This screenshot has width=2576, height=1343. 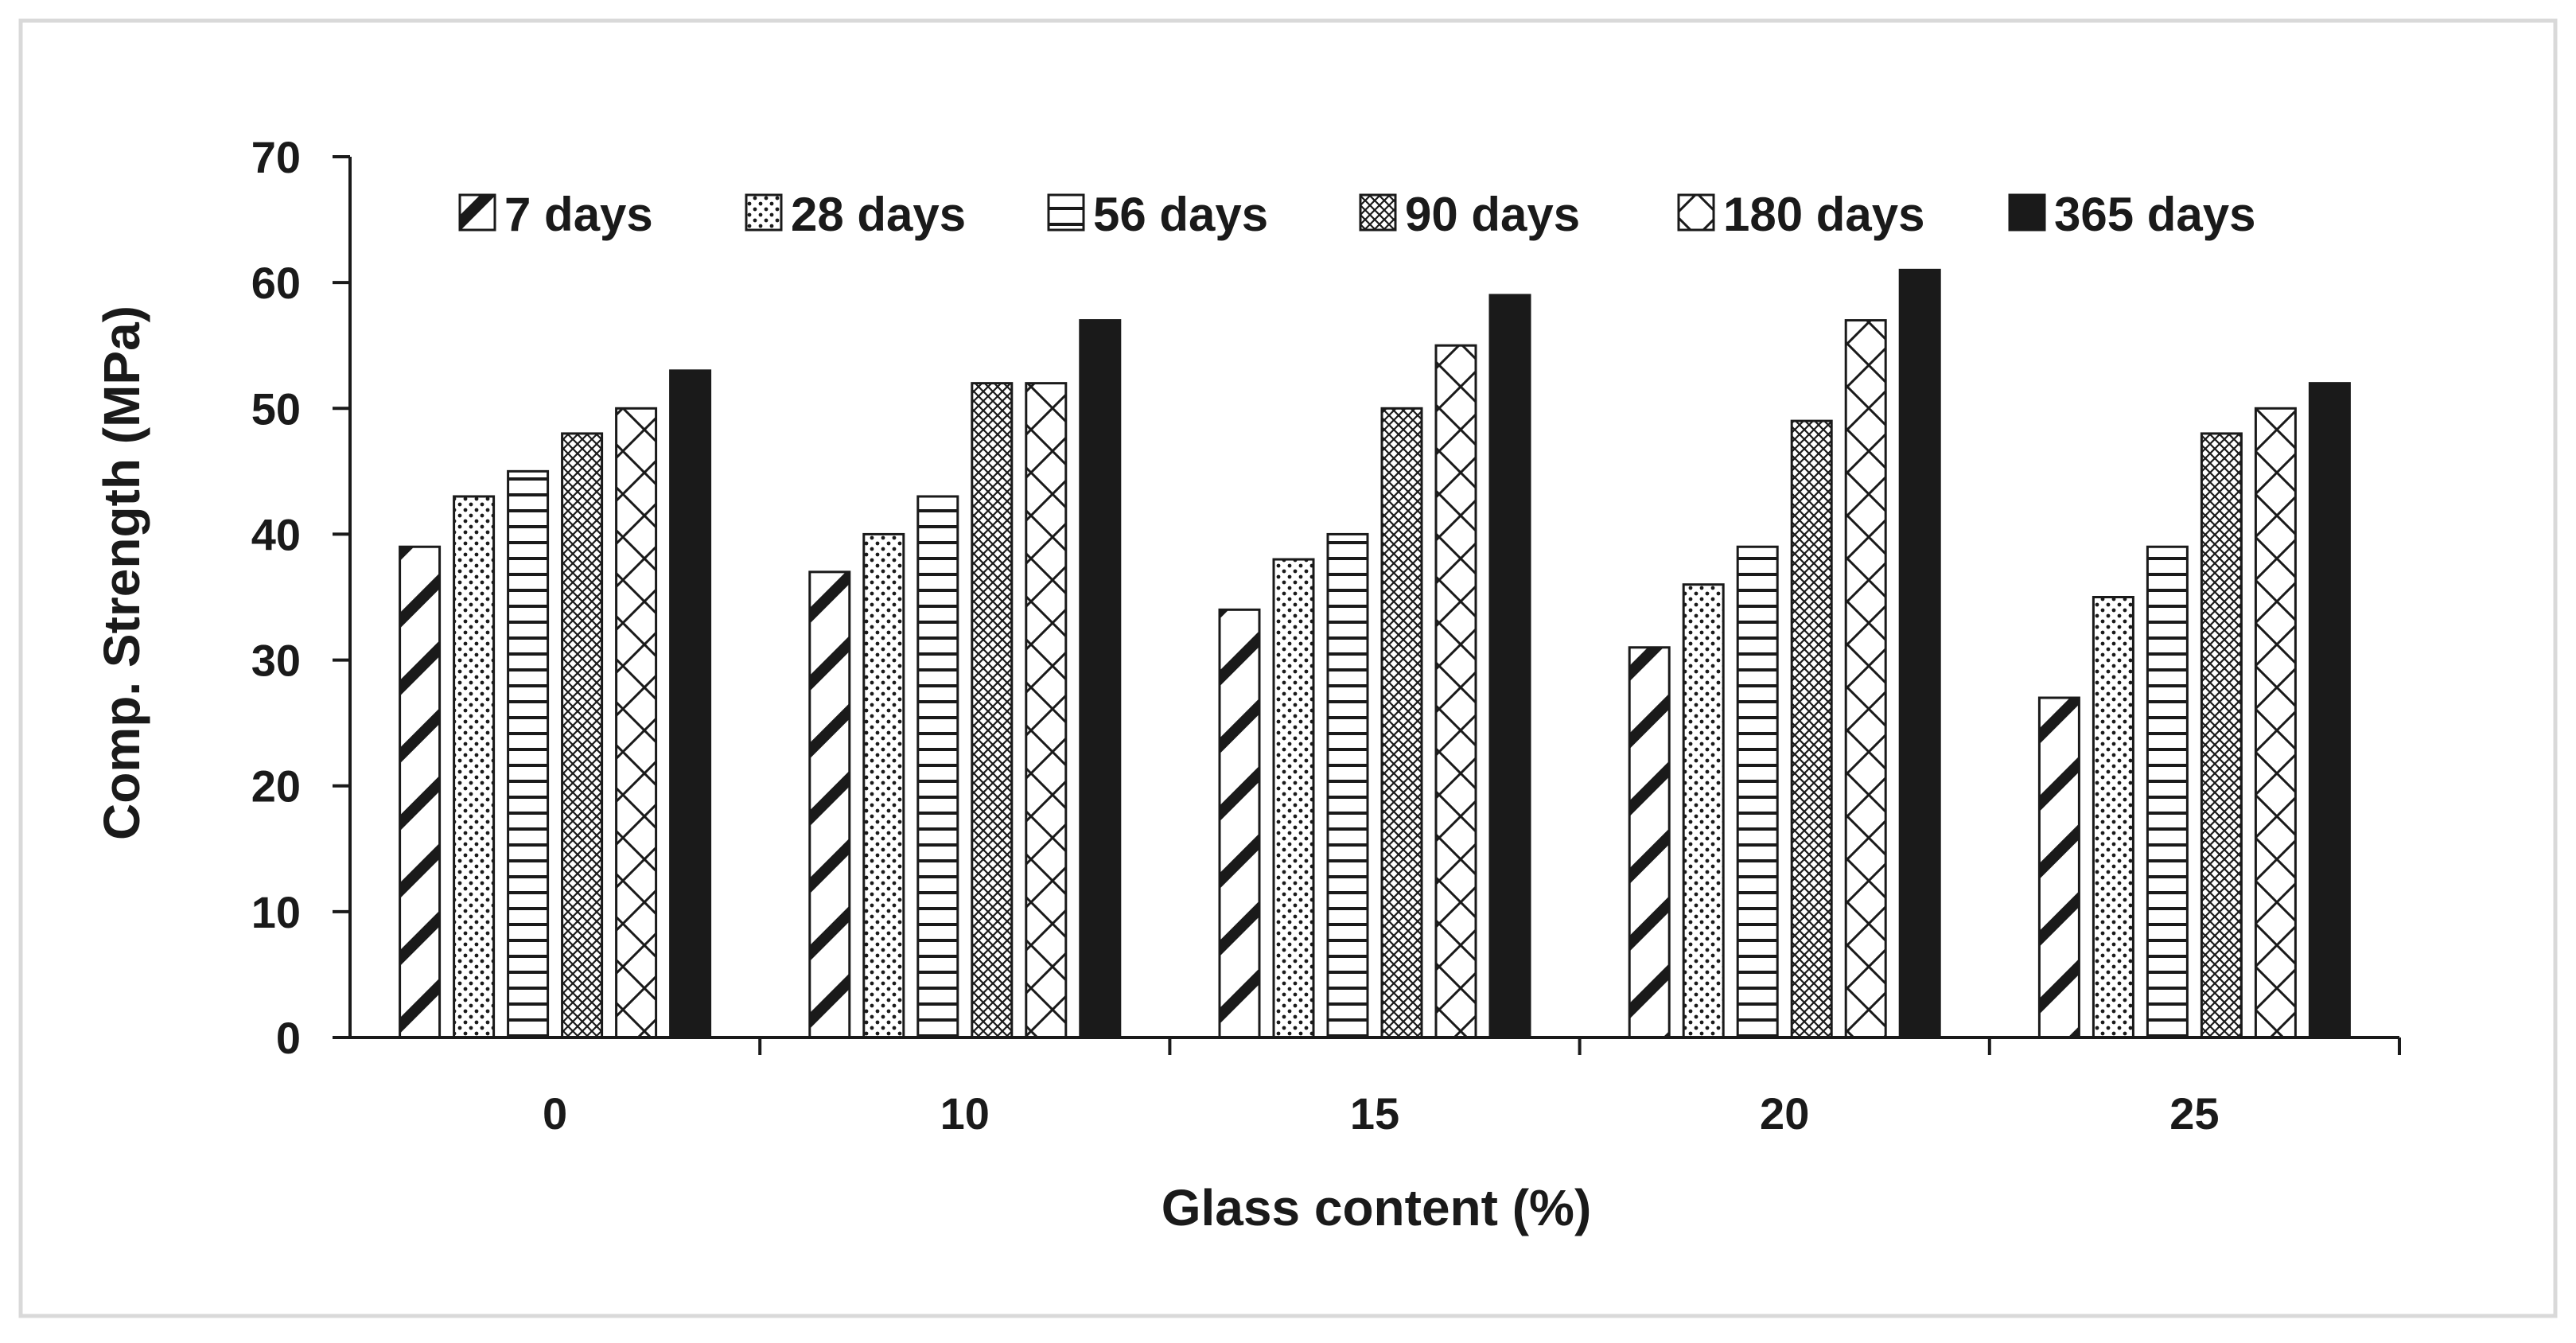 I want to click on legend-label: 365 days, so click(x=2155, y=215).